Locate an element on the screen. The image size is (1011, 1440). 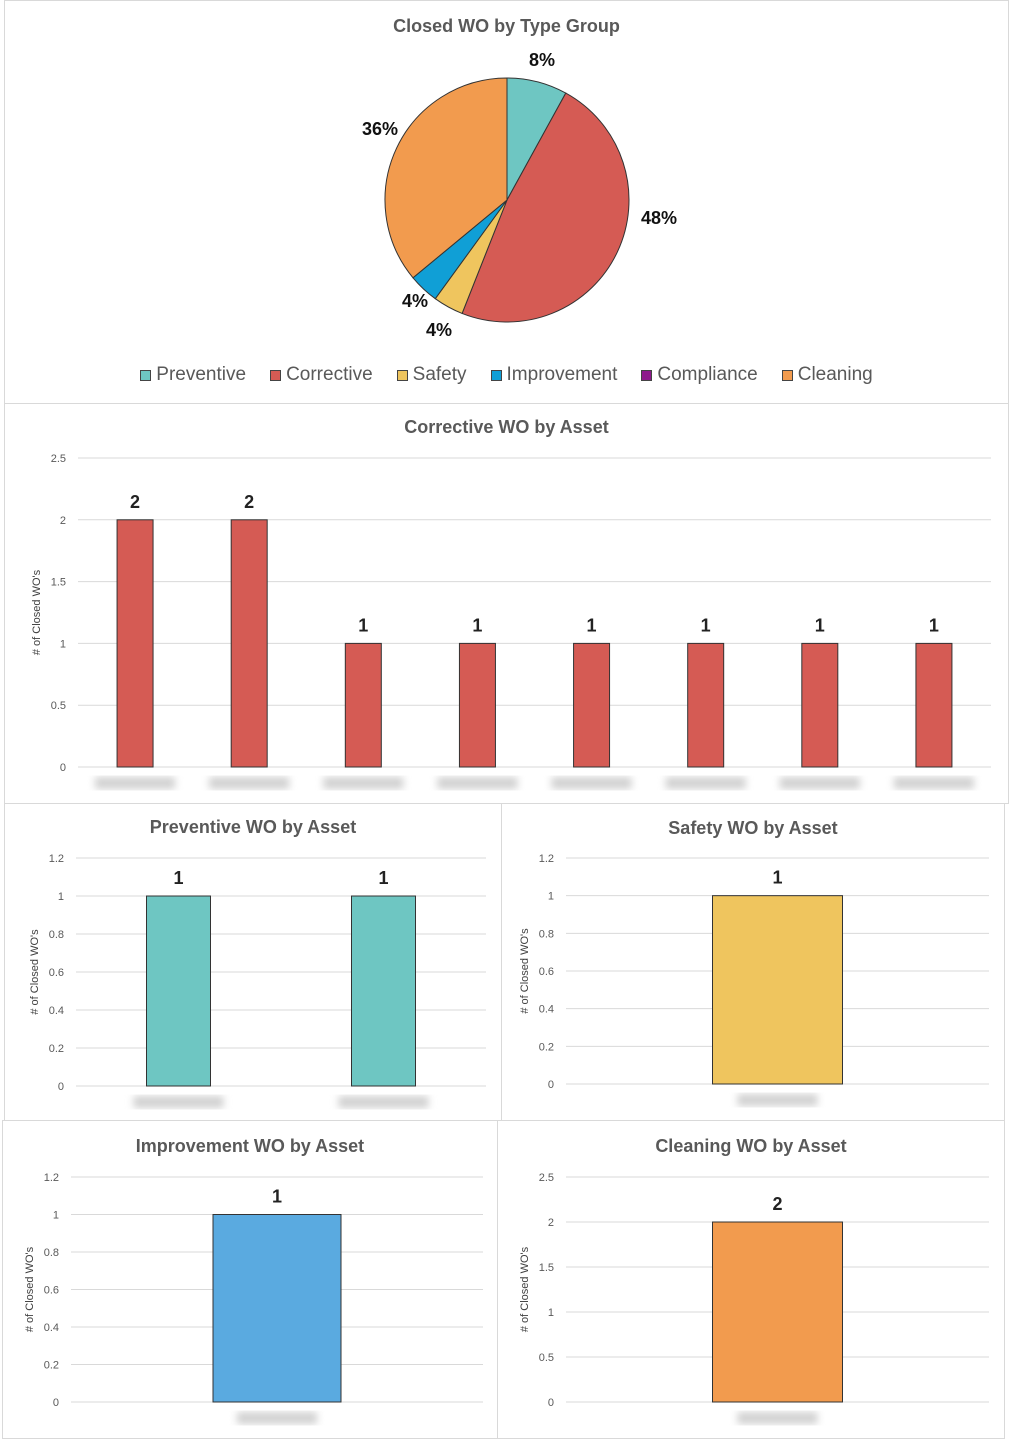
legend-item: Safety is located at coordinates (431, 375).